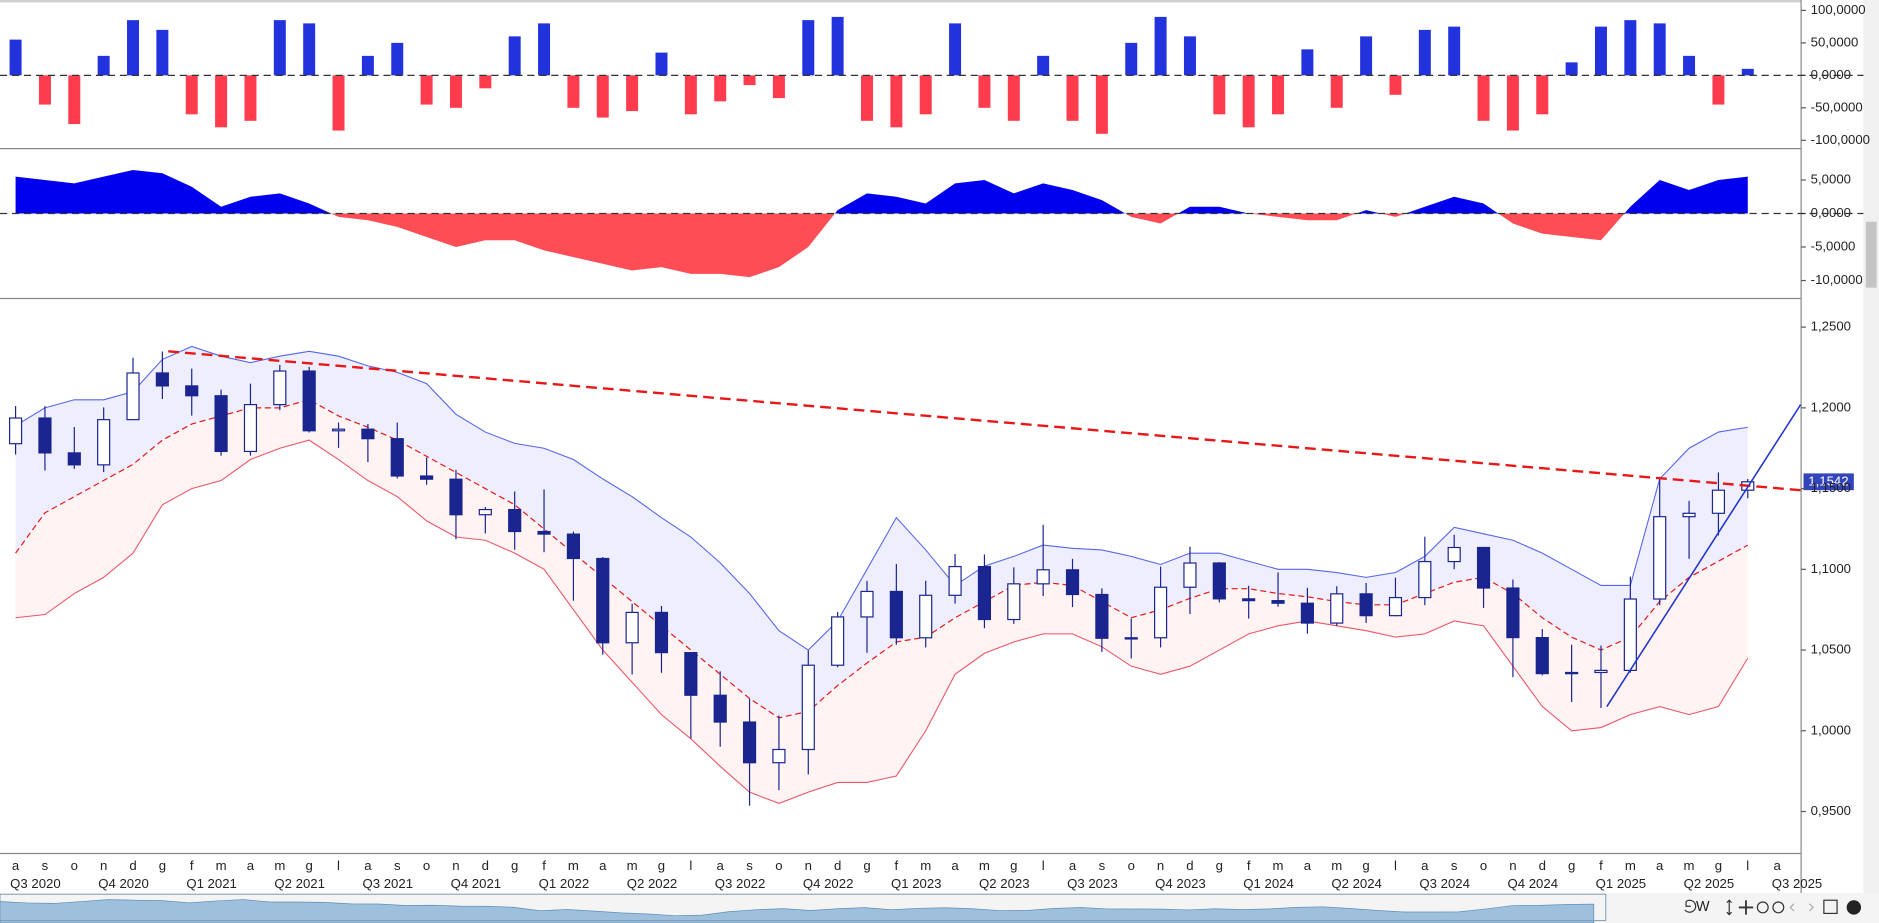 This screenshot has height=923, width=1879. What do you see at coordinates (652, 883) in the screenshot?
I see `quarter-label: Q2 2022` at bounding box center [652, 883].